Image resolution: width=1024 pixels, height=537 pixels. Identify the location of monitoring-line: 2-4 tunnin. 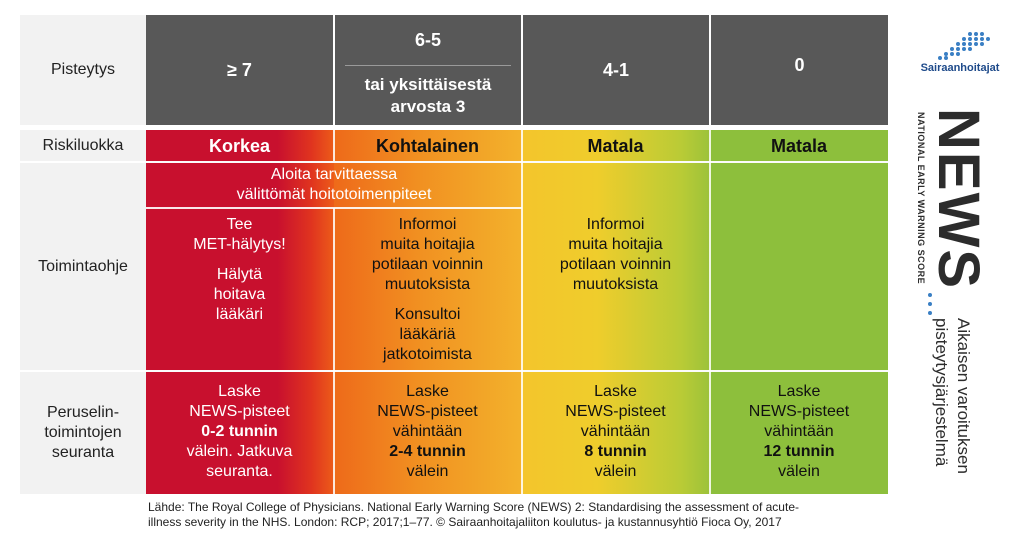
(427, 451).